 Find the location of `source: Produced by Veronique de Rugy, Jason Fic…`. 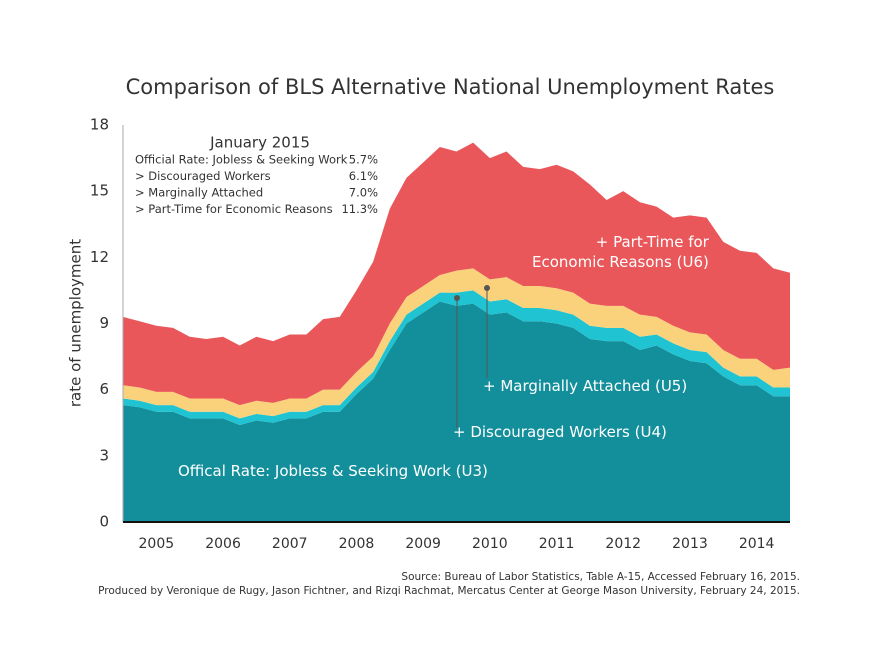

source: Produced by Veronique de Rugy, Jason Fic… is located at coordinates (449, 591).